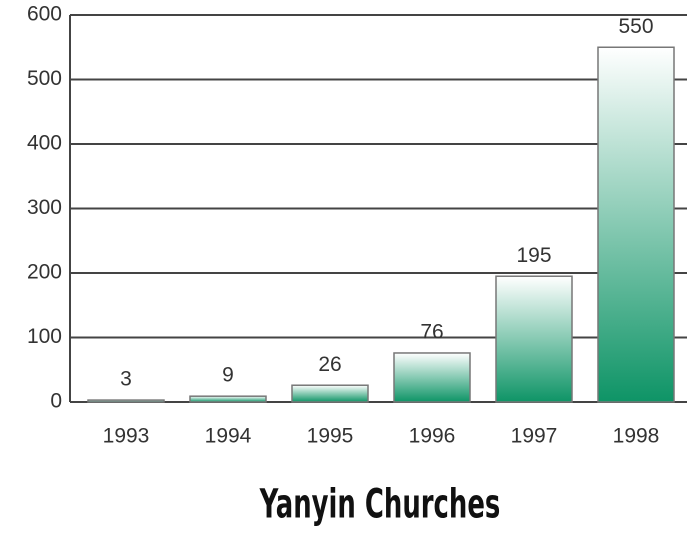 Image resolution: width=687 pixels, height=536 pixels. I want to click on y-tick-label: 400, so click(44, 143).